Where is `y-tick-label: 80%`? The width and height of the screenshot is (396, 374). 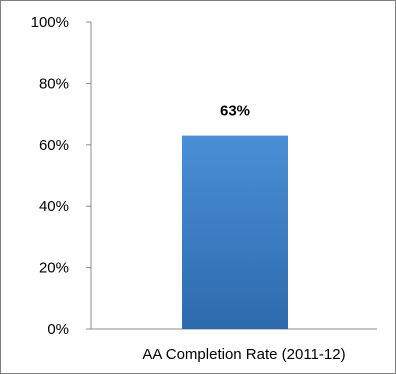
y-tick-label: 80% is located at coordinates (54, 83).